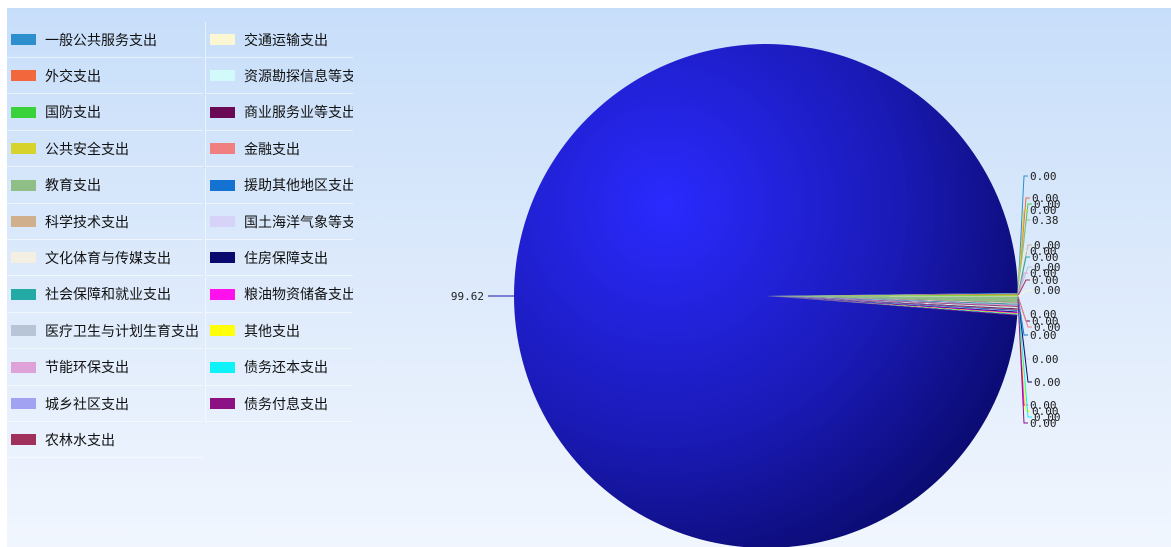  Describe the element at coordinates (279, 294) in the screenshot. I see `legend-item: 粮油物资储备支出` at that location.